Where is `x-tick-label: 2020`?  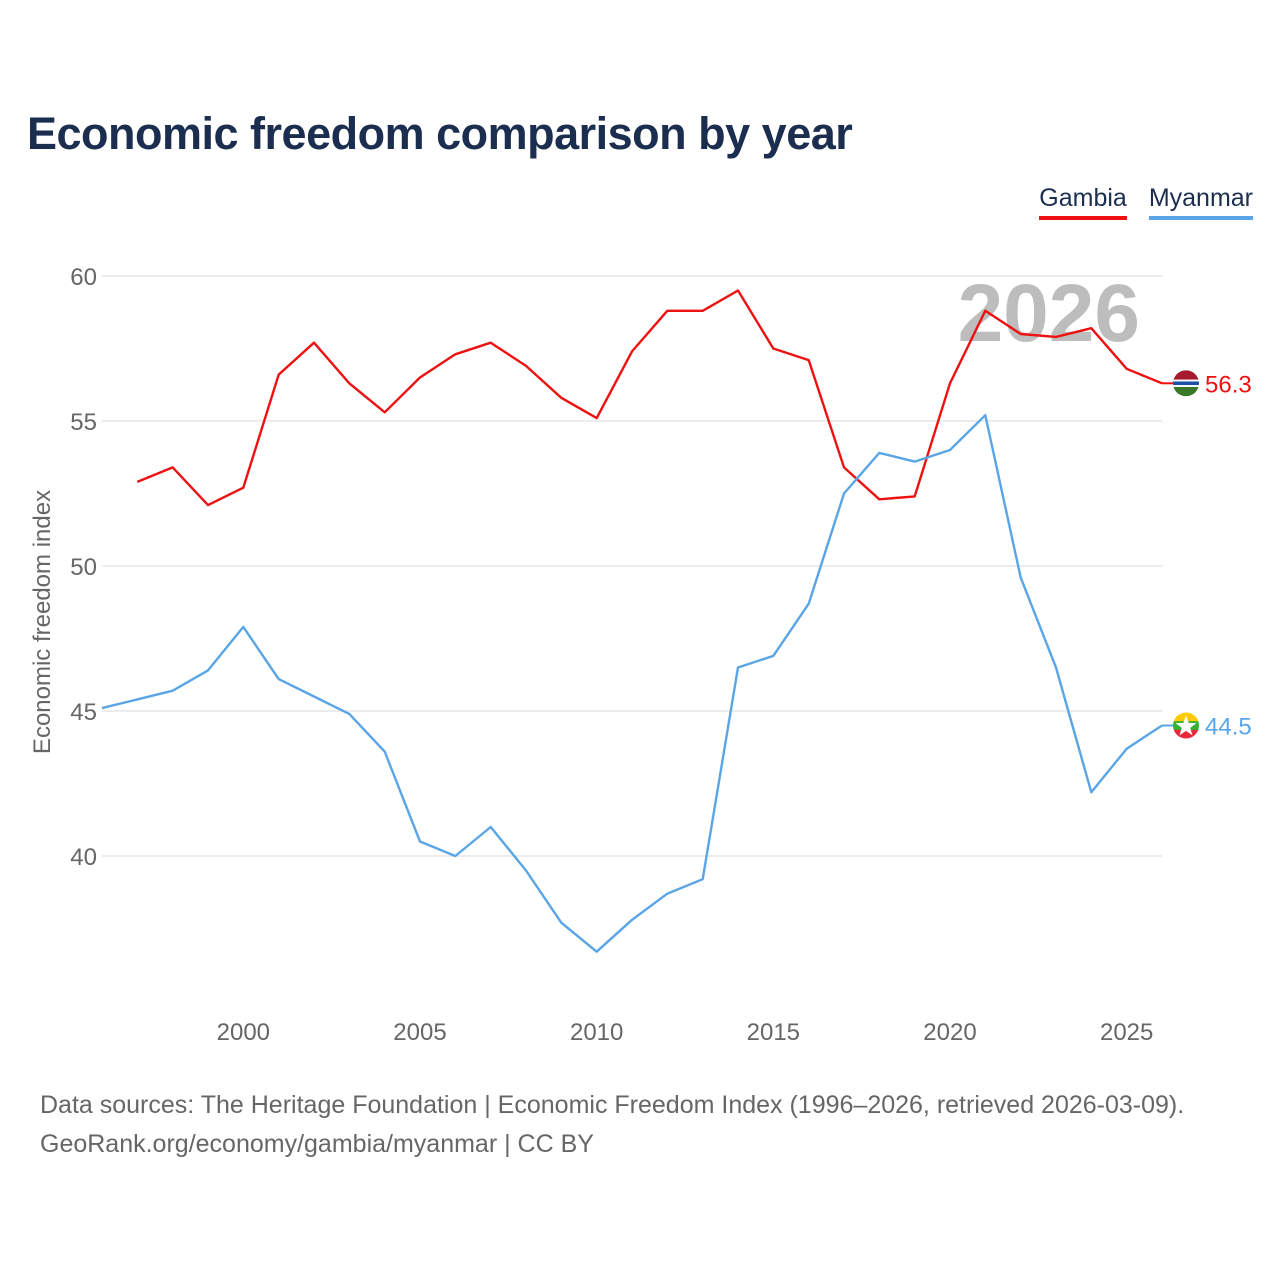
x-tick-label: 2020 is located at coordinates (949, 1032).